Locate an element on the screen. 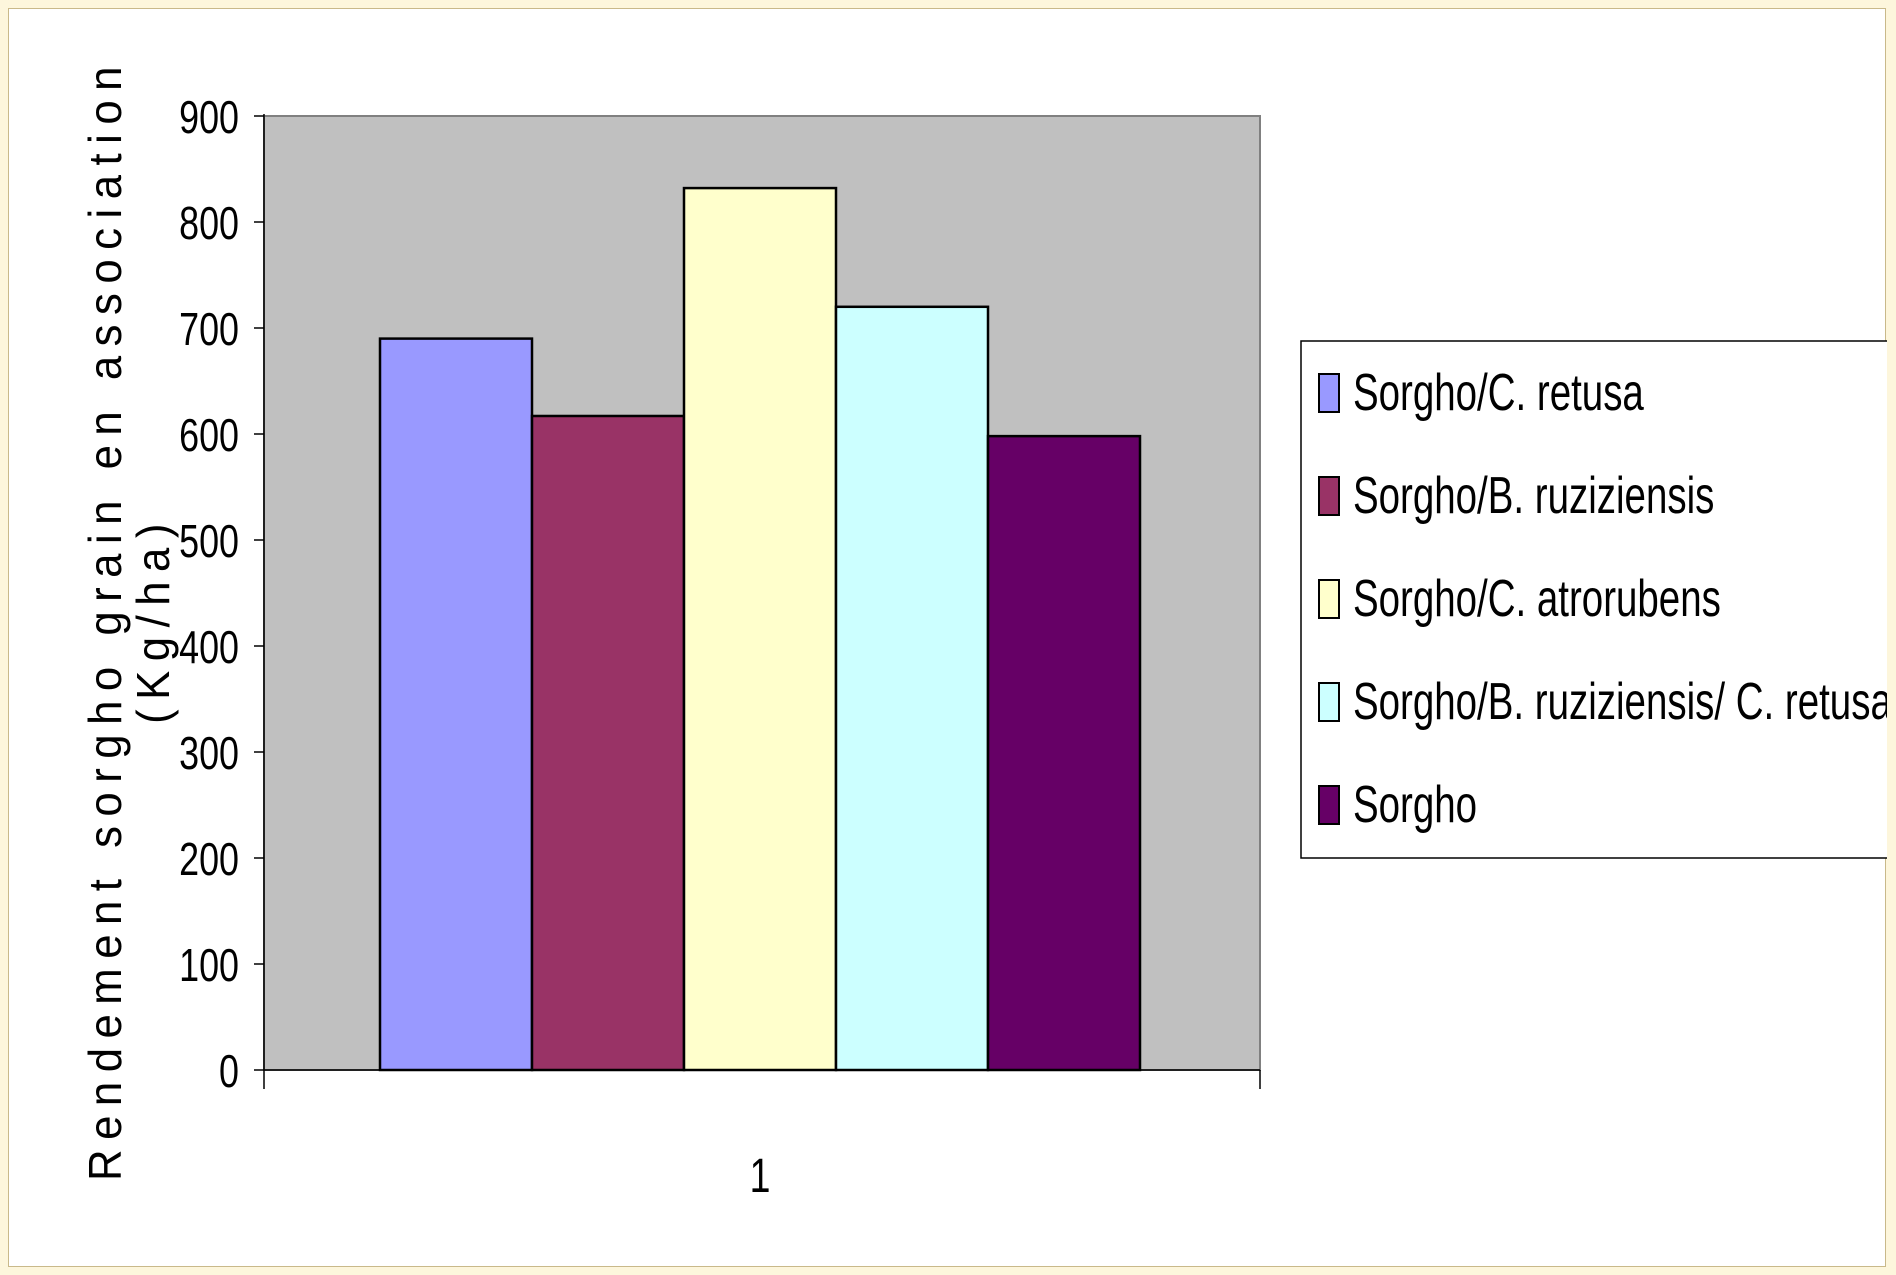  legend-label-3: Sorgho/C. atrorubens is located at coordinates (1537, 598).